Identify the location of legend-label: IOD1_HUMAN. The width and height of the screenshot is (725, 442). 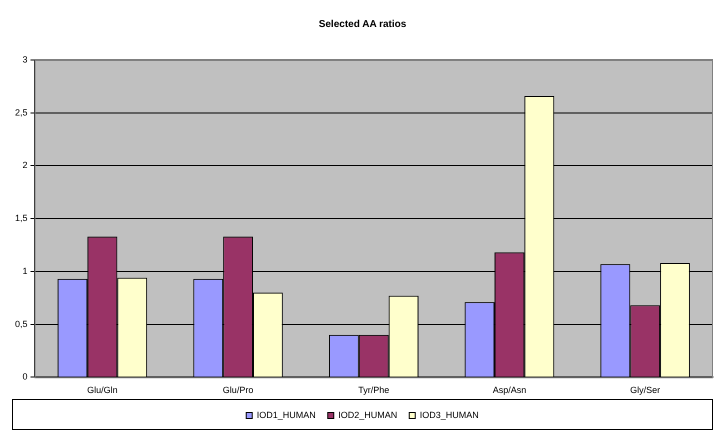
(286, 415).